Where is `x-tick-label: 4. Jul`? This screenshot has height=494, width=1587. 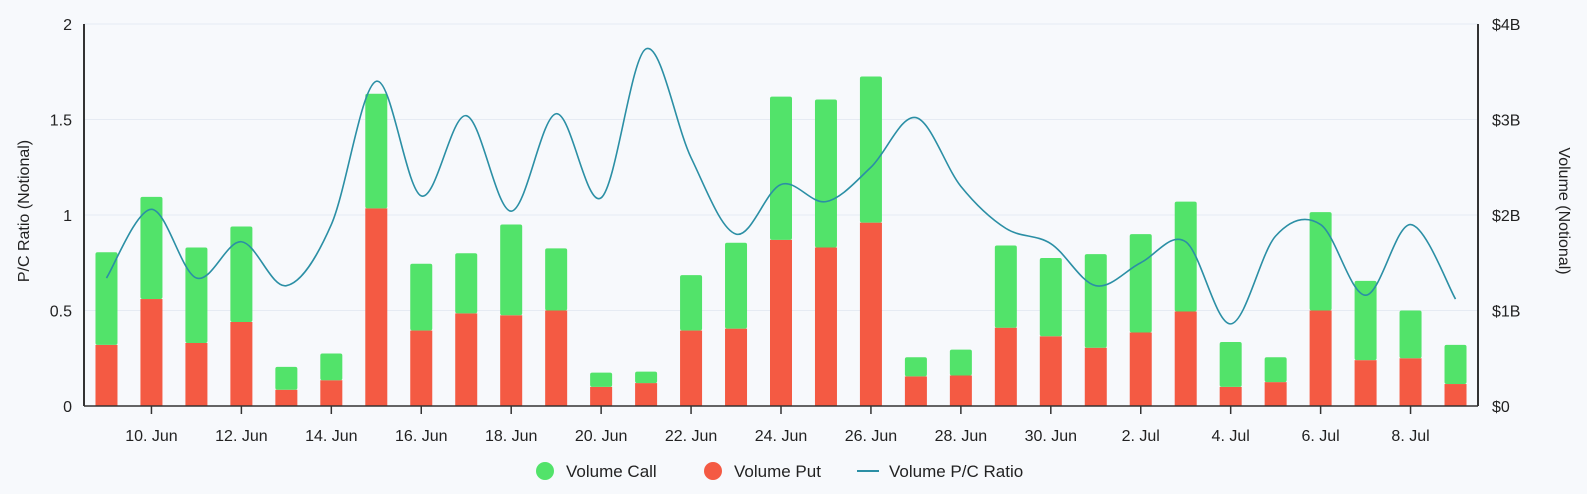 x-tick-label: 4. Jul is located at coordinates (1231, 436).